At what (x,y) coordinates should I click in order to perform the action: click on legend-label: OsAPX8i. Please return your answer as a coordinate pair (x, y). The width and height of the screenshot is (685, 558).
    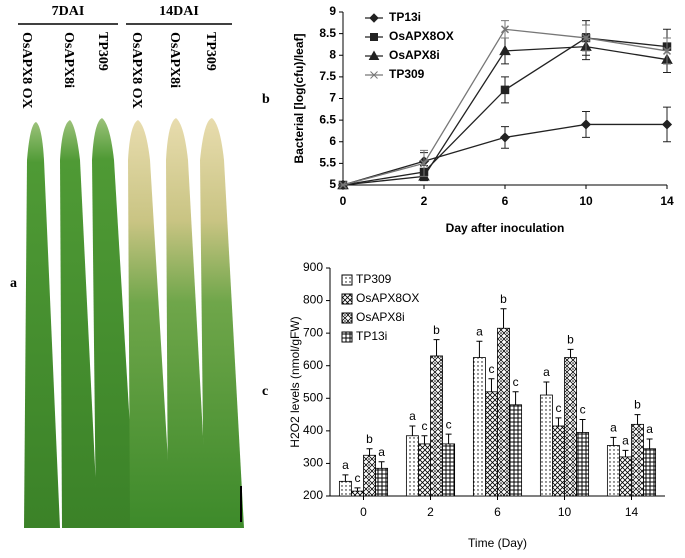
    Looking at the image, I should click on (414, 55).